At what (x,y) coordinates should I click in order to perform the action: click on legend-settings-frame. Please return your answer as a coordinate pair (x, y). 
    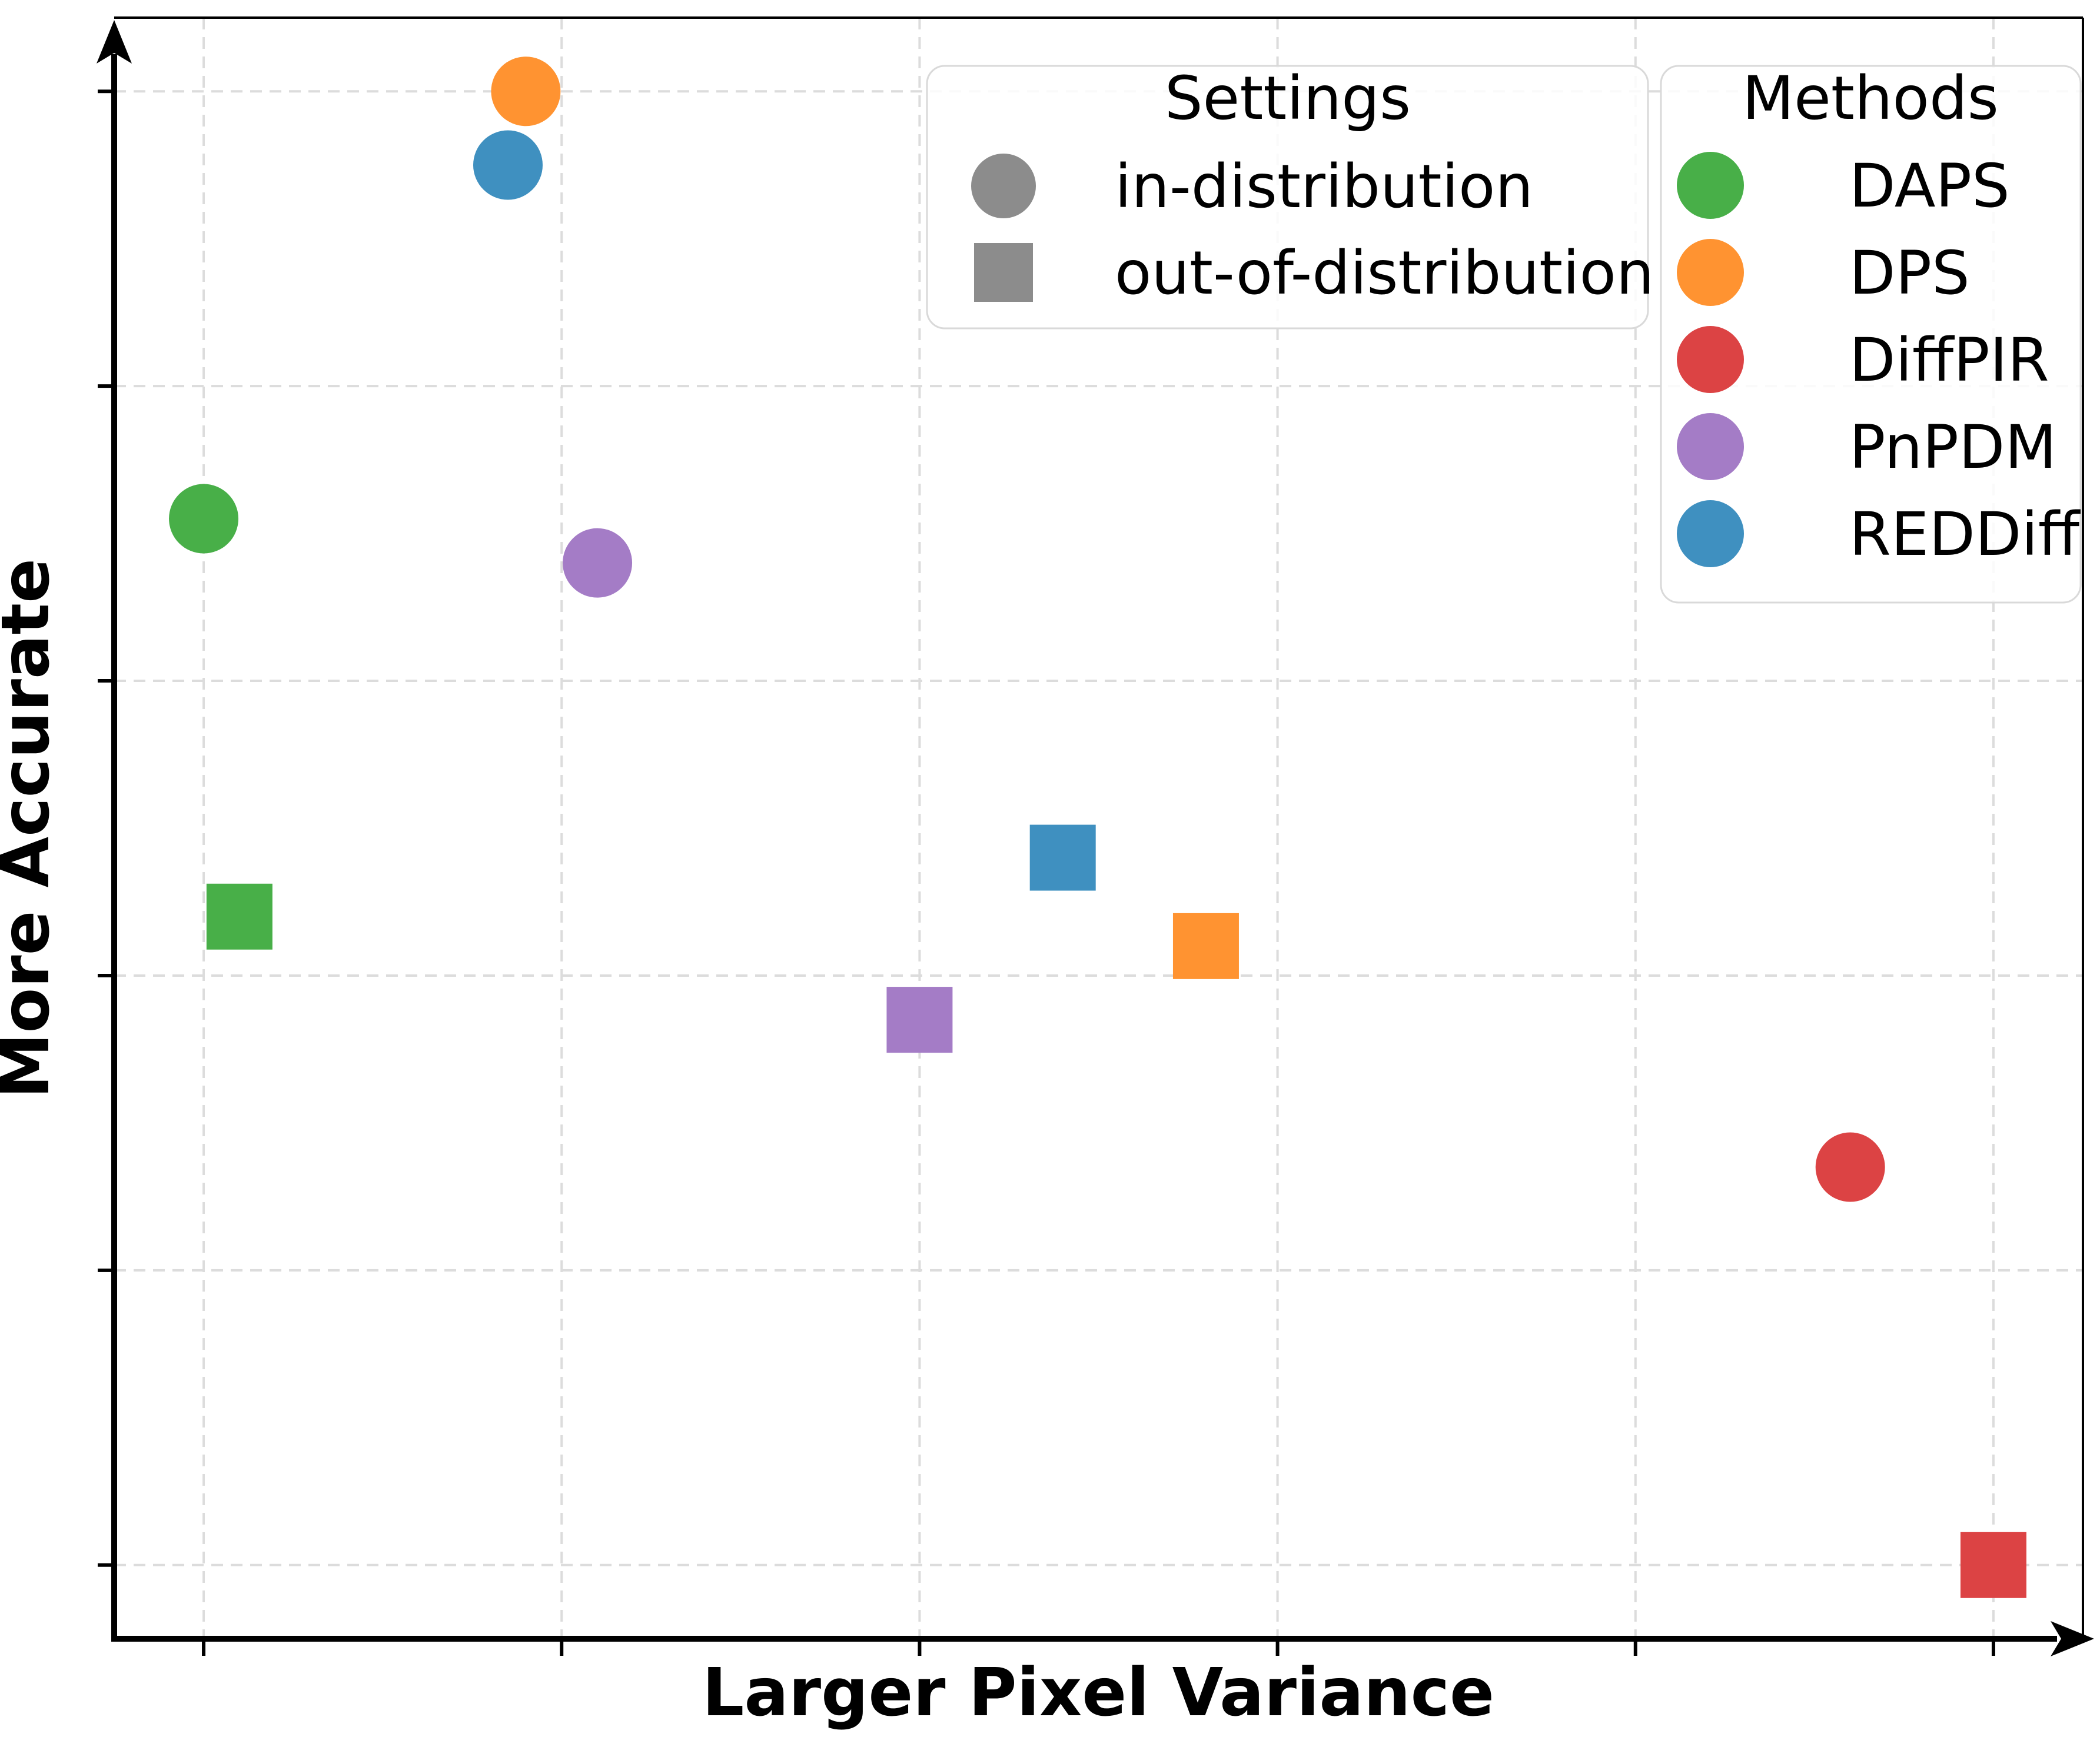
    Looking at the image, I should click on (1287, 197).